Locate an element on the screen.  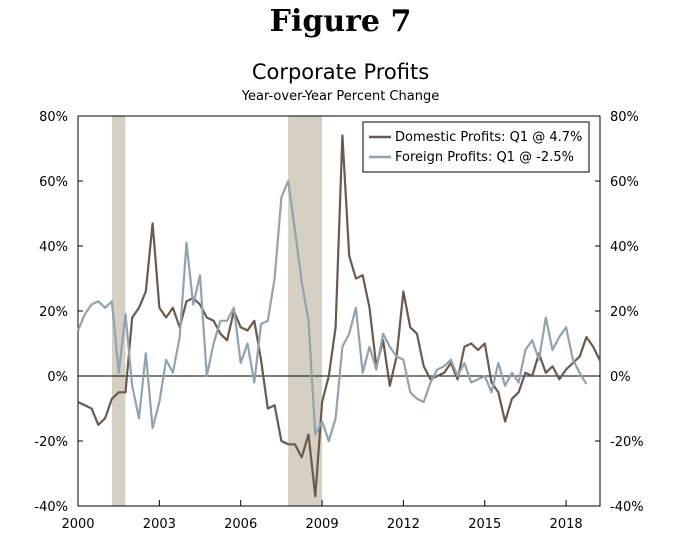
y-tick-label-left: 80% is located at coordinates (53, 117).